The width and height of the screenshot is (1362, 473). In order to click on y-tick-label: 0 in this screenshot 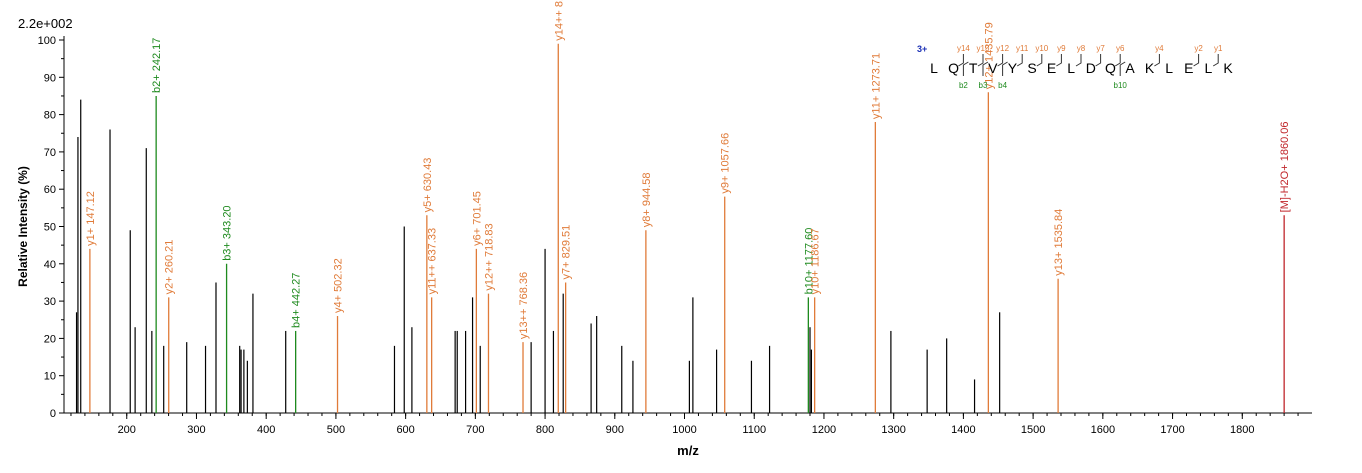, I will do `click(53, 414)`.